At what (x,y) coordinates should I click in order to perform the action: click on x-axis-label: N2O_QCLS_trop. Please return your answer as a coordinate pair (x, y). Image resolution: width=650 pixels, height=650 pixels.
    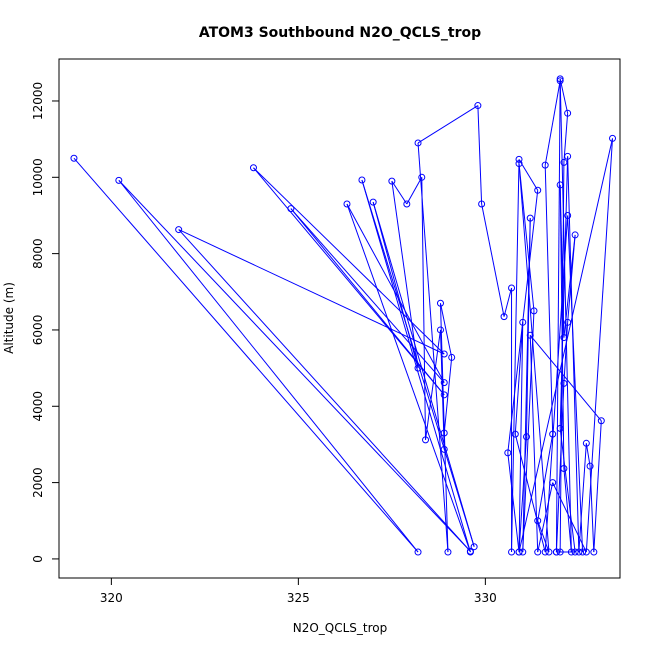
    Looking at the image, I should click on (340, 628).